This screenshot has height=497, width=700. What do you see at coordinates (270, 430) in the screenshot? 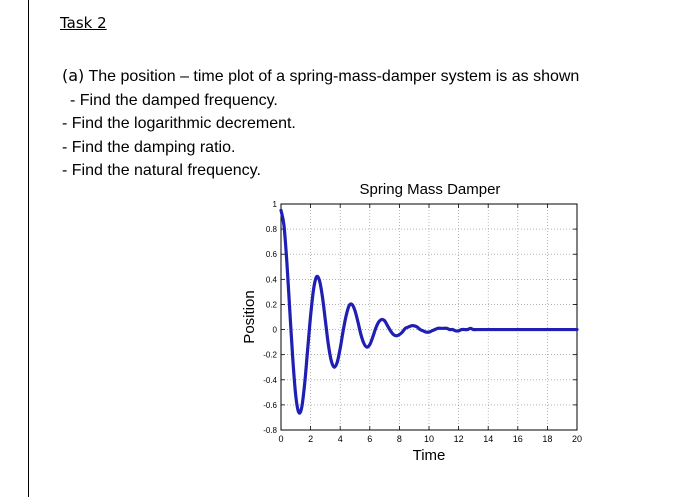
I see `y-tick-label: -0.8` at bounding box center [270, 430].